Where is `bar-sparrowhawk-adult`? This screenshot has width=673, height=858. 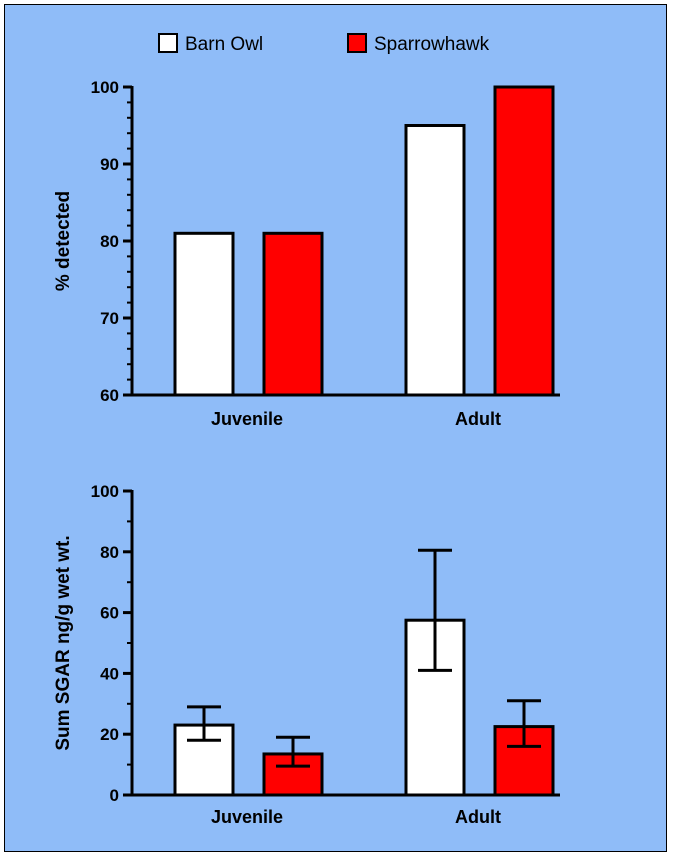
bar-sparrowhawk-adult is located at coordinates (524, 241).